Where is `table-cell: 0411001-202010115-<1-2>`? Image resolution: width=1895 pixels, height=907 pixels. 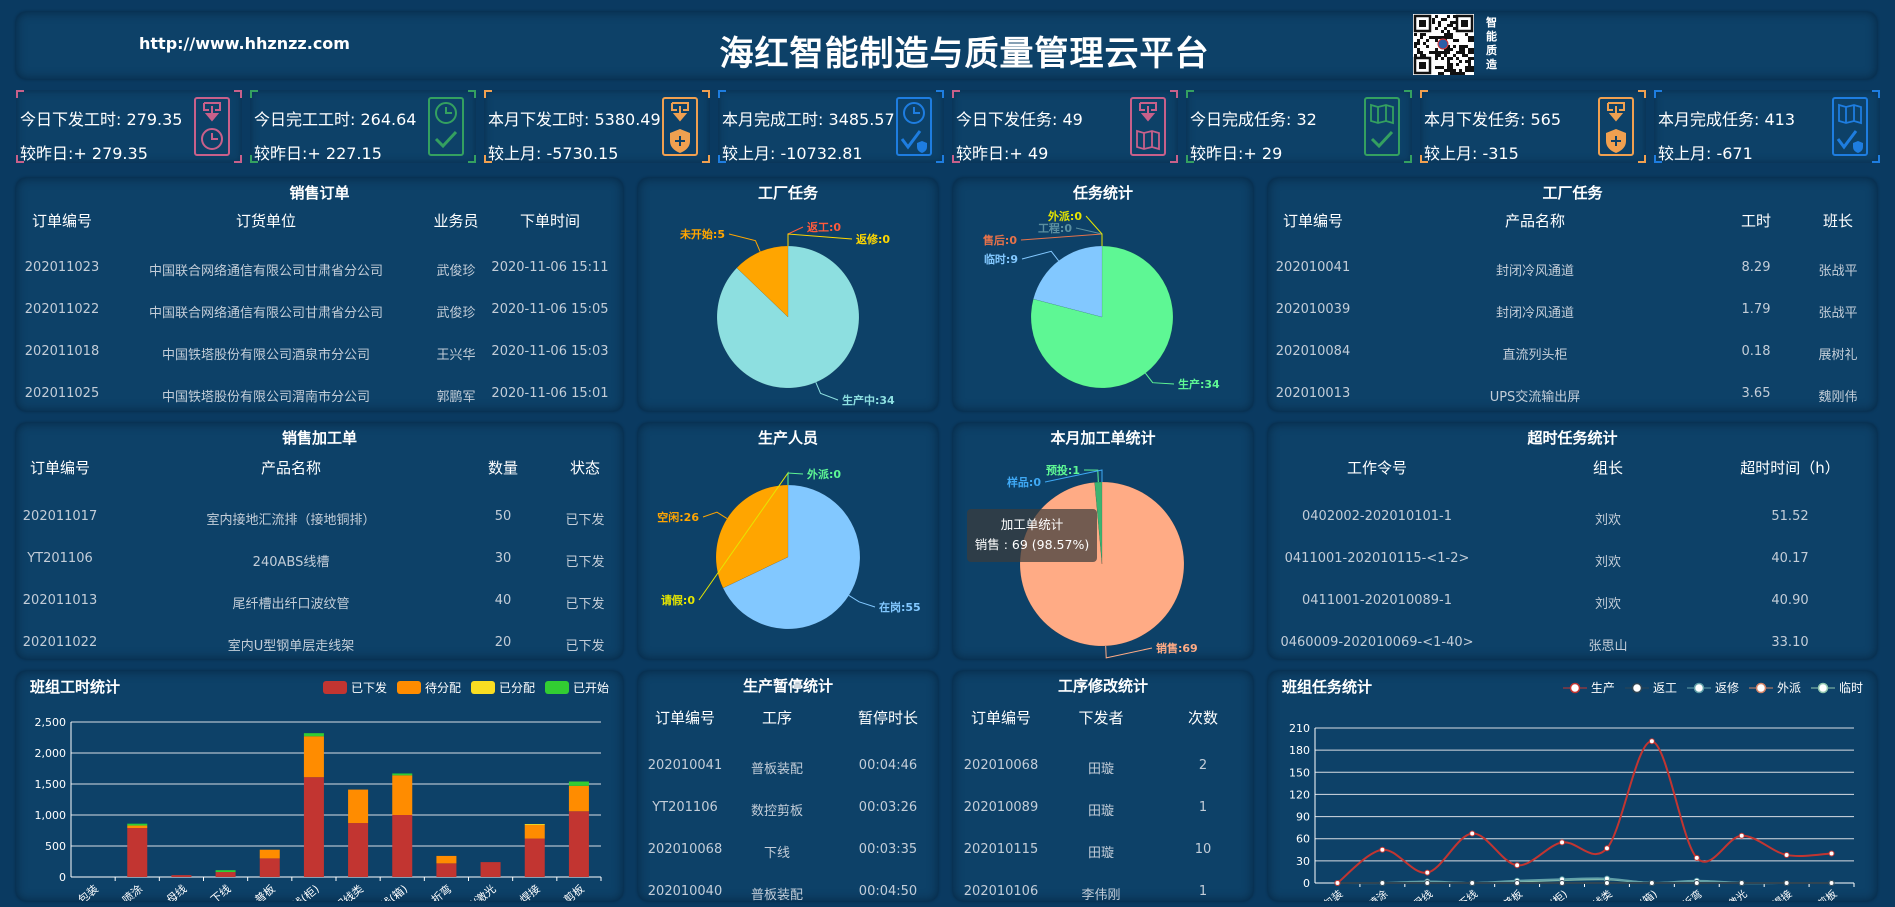 table-cell: 0411001-202010115-<1-2> is located at coordinates (1377, 558).